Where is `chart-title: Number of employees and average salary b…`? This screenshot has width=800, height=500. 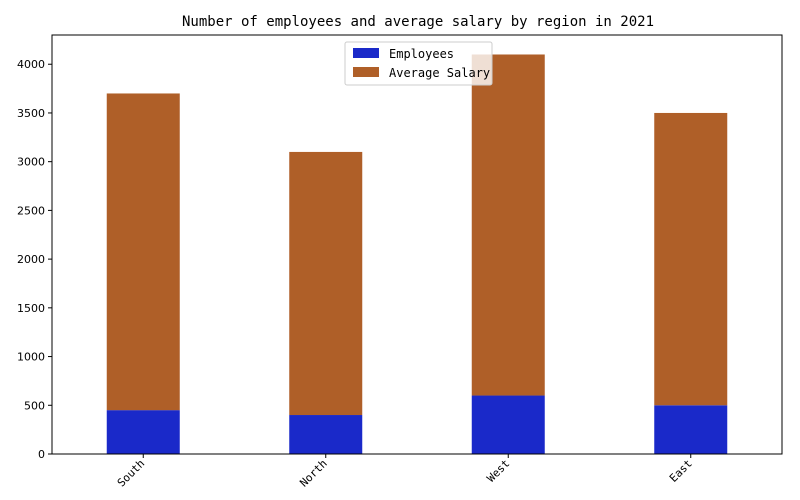
chart-title: Number of employees and average salary b… is located at coordinates (418, 22).